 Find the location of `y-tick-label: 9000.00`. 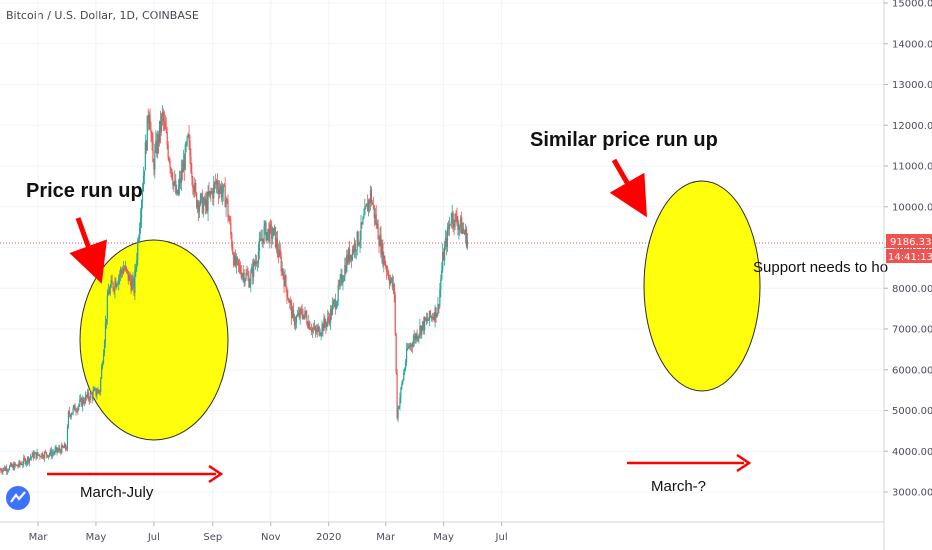

y-tick-label: 9000.00 is located at coordinates (912, 248).